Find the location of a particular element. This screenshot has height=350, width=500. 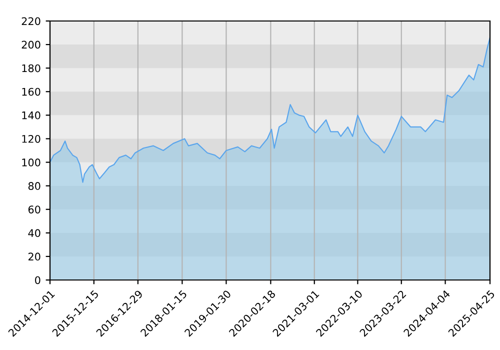

y-tick-label: 160 is located at coordinates (31, 92).